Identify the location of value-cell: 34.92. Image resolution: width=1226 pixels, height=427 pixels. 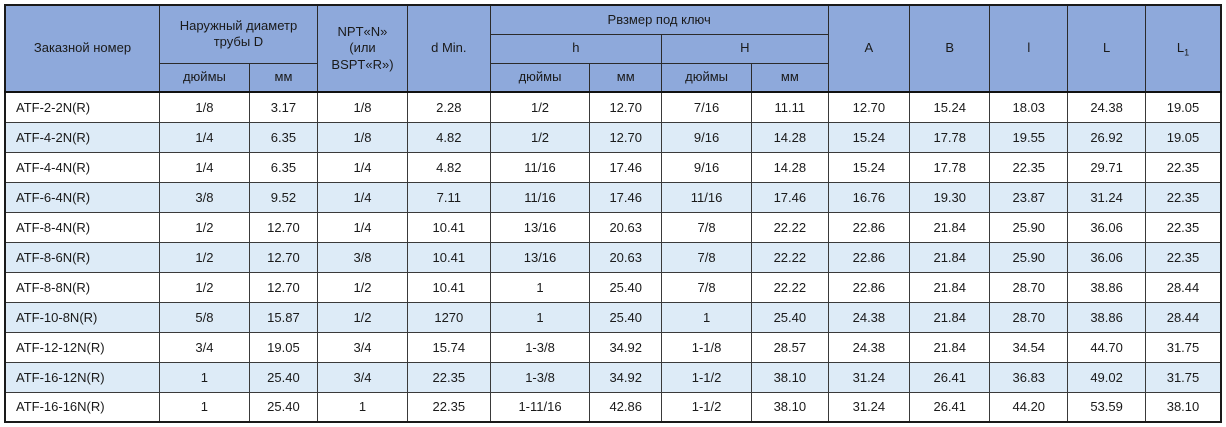
(626, 347).